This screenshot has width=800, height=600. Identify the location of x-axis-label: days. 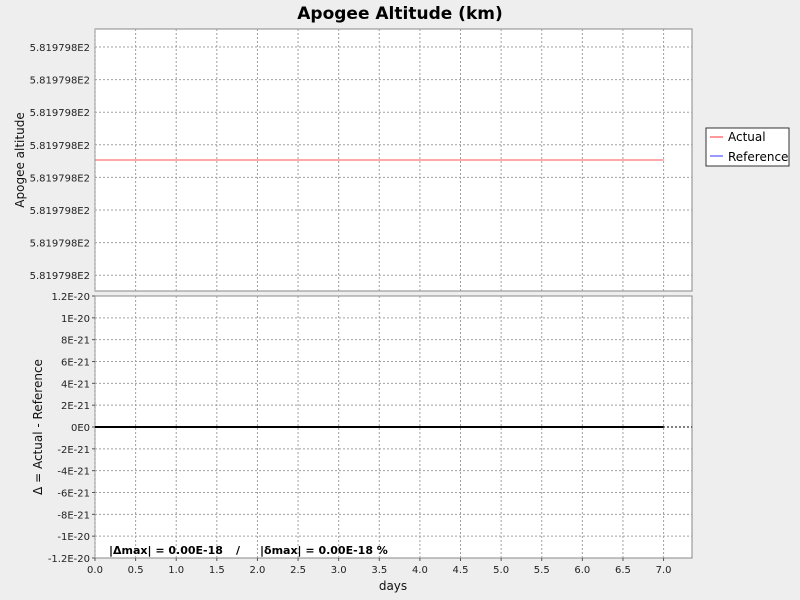
(393, 586).